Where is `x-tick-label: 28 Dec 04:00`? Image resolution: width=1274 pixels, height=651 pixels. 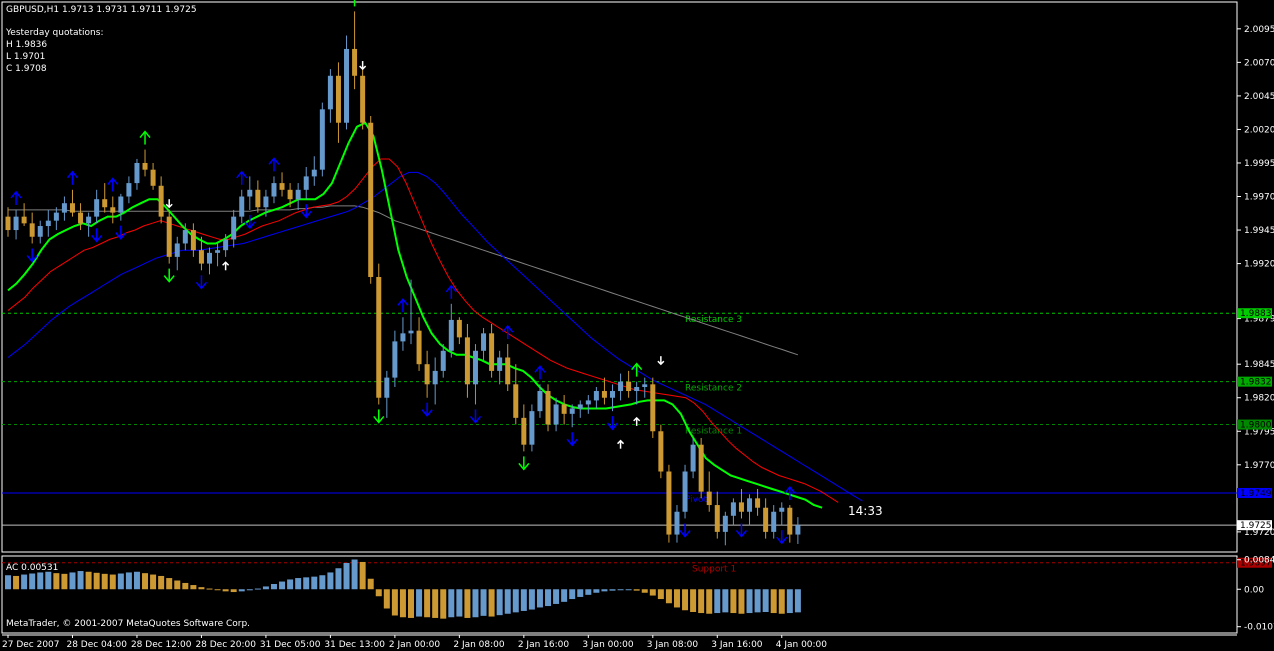
x-tick-label: 28 Dec 04:00 is located at coordinates (96, 645).